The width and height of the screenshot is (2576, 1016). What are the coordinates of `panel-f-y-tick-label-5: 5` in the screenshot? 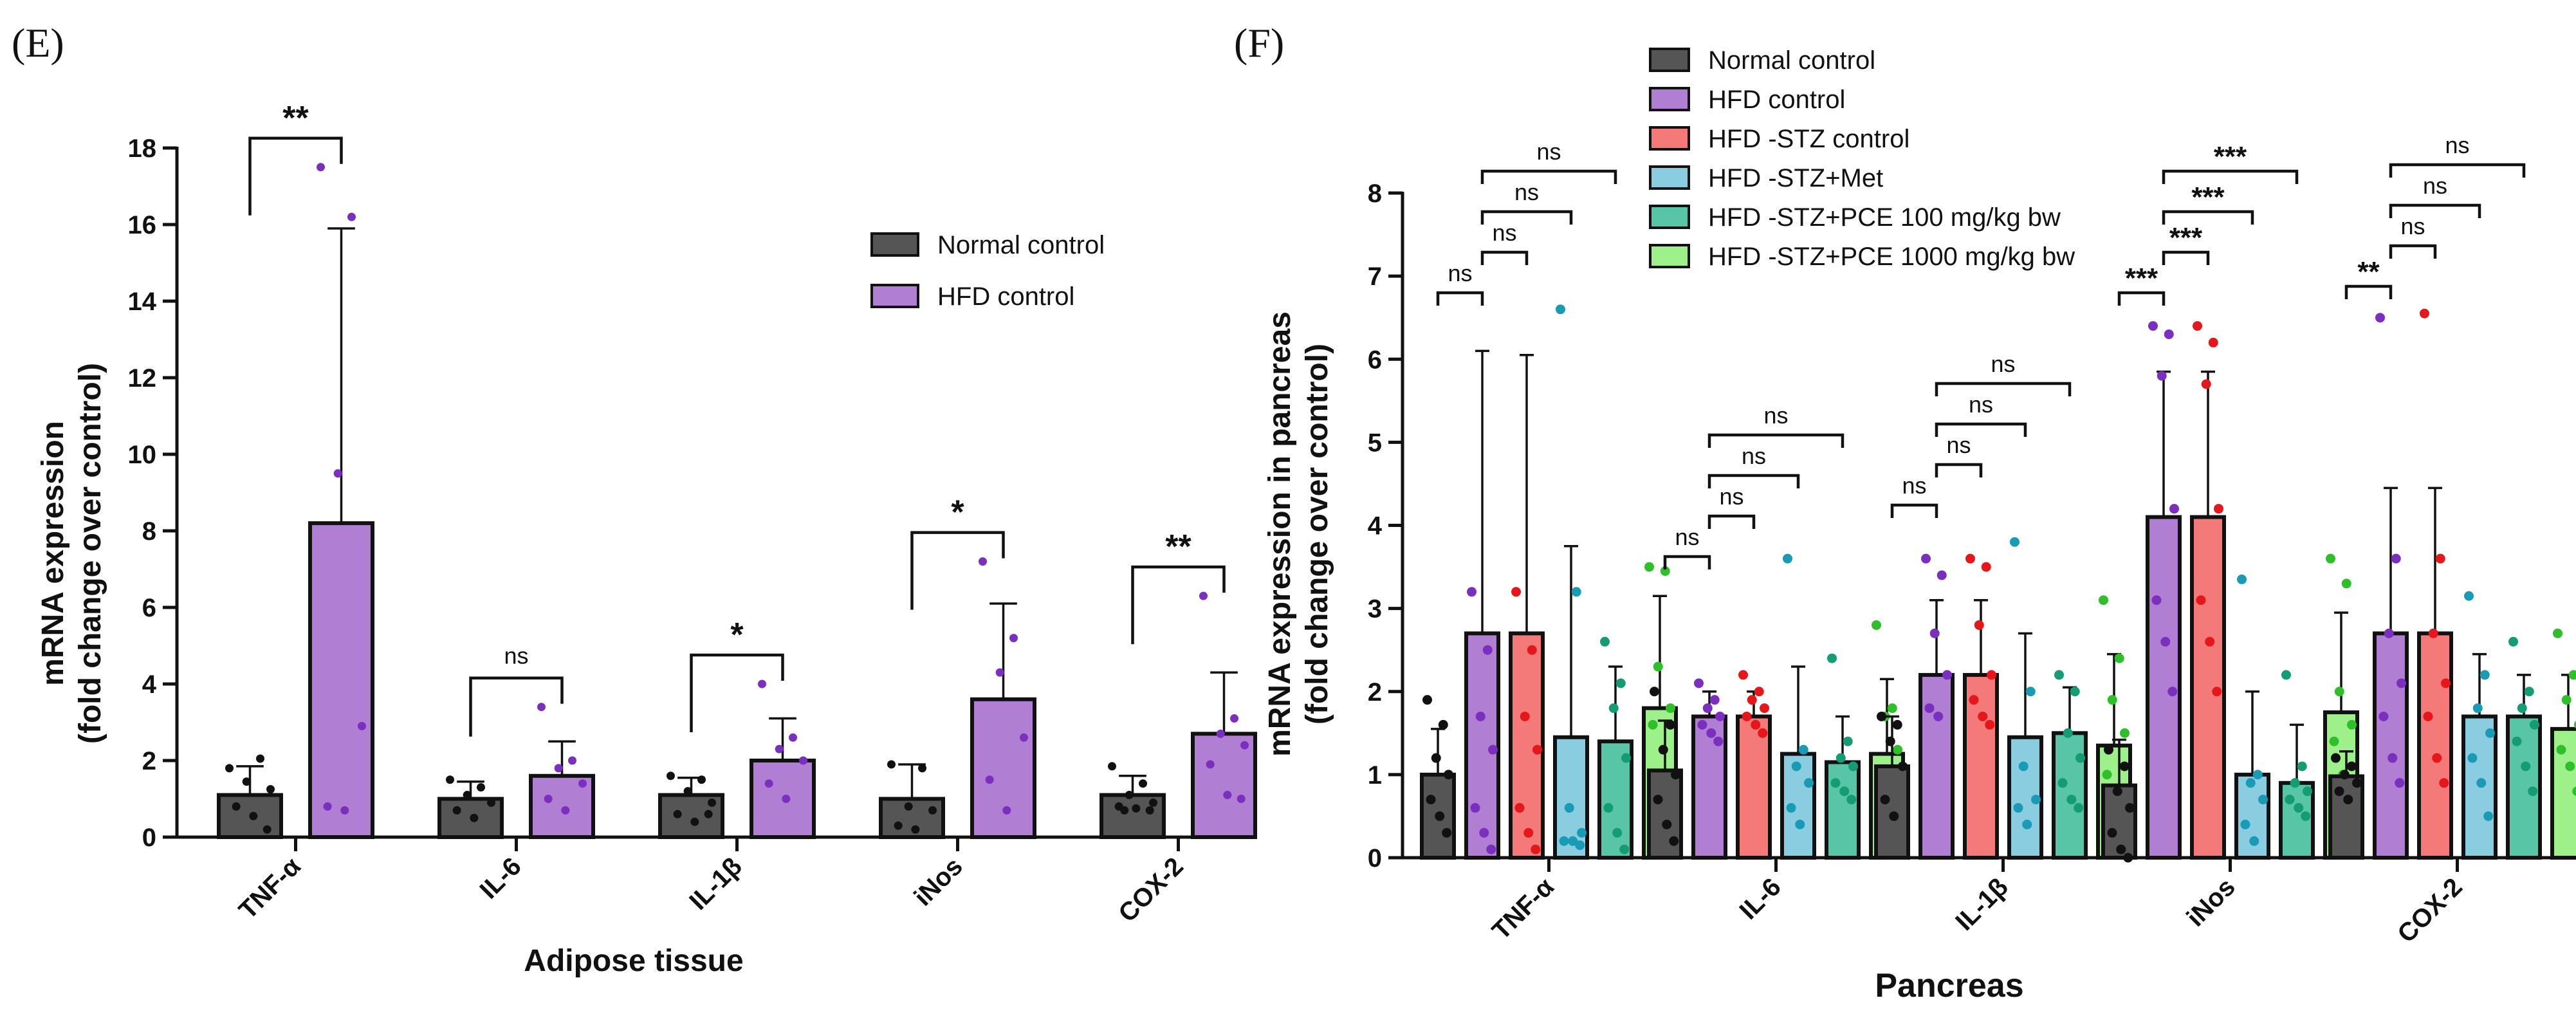 It's located at (1375, 443).